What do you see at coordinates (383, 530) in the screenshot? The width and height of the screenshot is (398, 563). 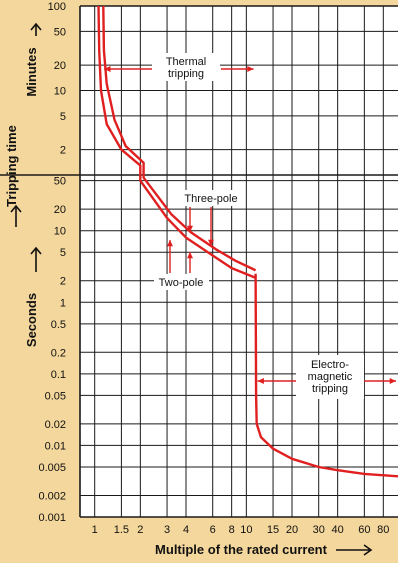 I see `x-tick-label: 80` at bounding box center [383, 530].